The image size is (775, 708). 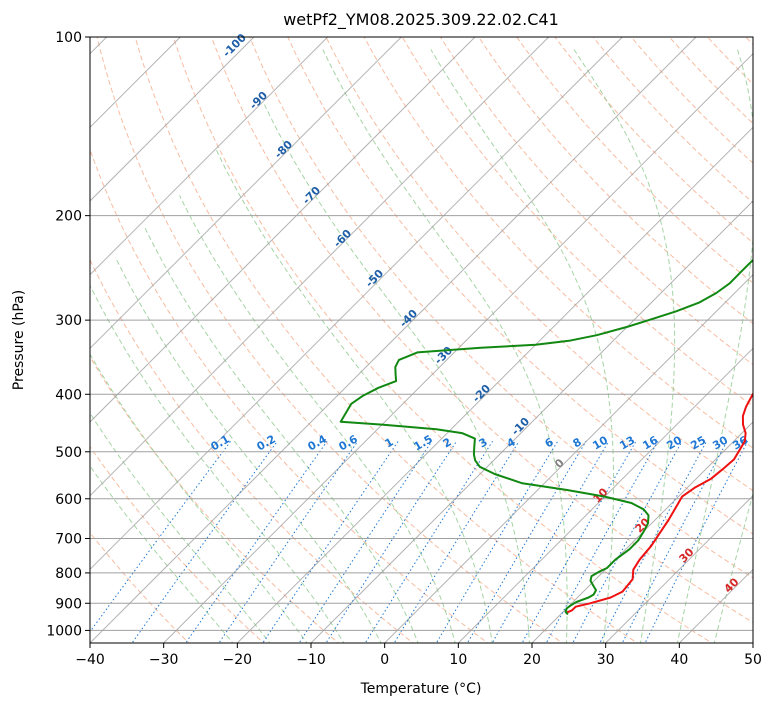 I want to click on y-tick-label: 500, so click(x=68, y=453).